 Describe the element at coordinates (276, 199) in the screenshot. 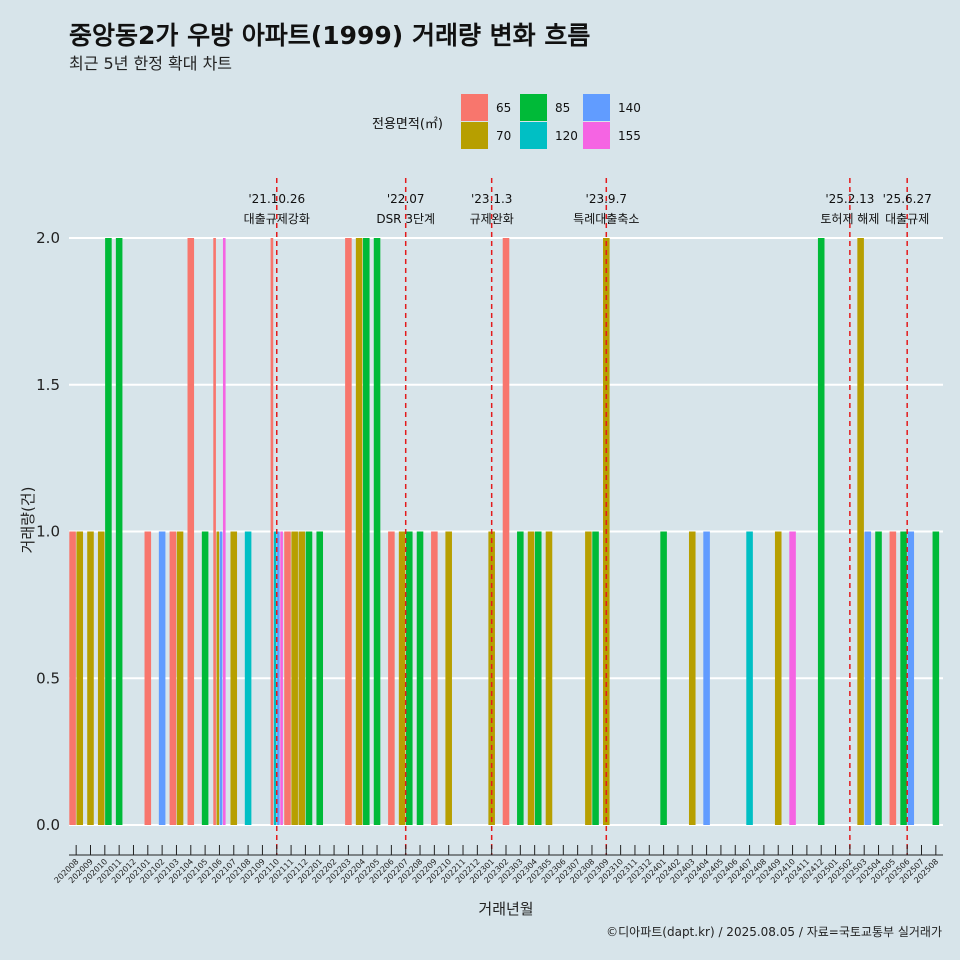

I see `event-date: '21.10.26` at that location.